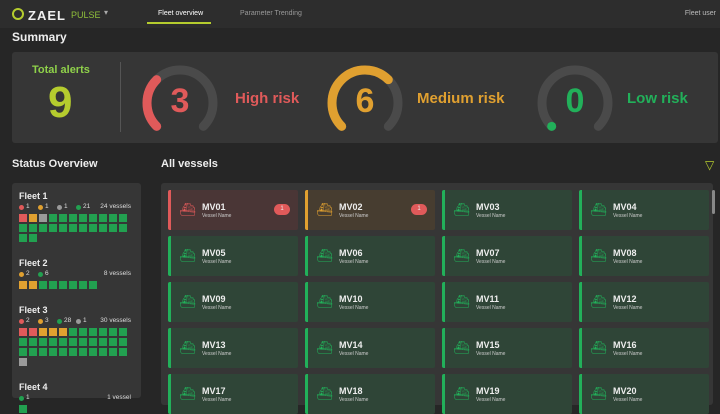  Describe the element at coordinates (18, 14) in the screenshot. I see `logo` at that location.